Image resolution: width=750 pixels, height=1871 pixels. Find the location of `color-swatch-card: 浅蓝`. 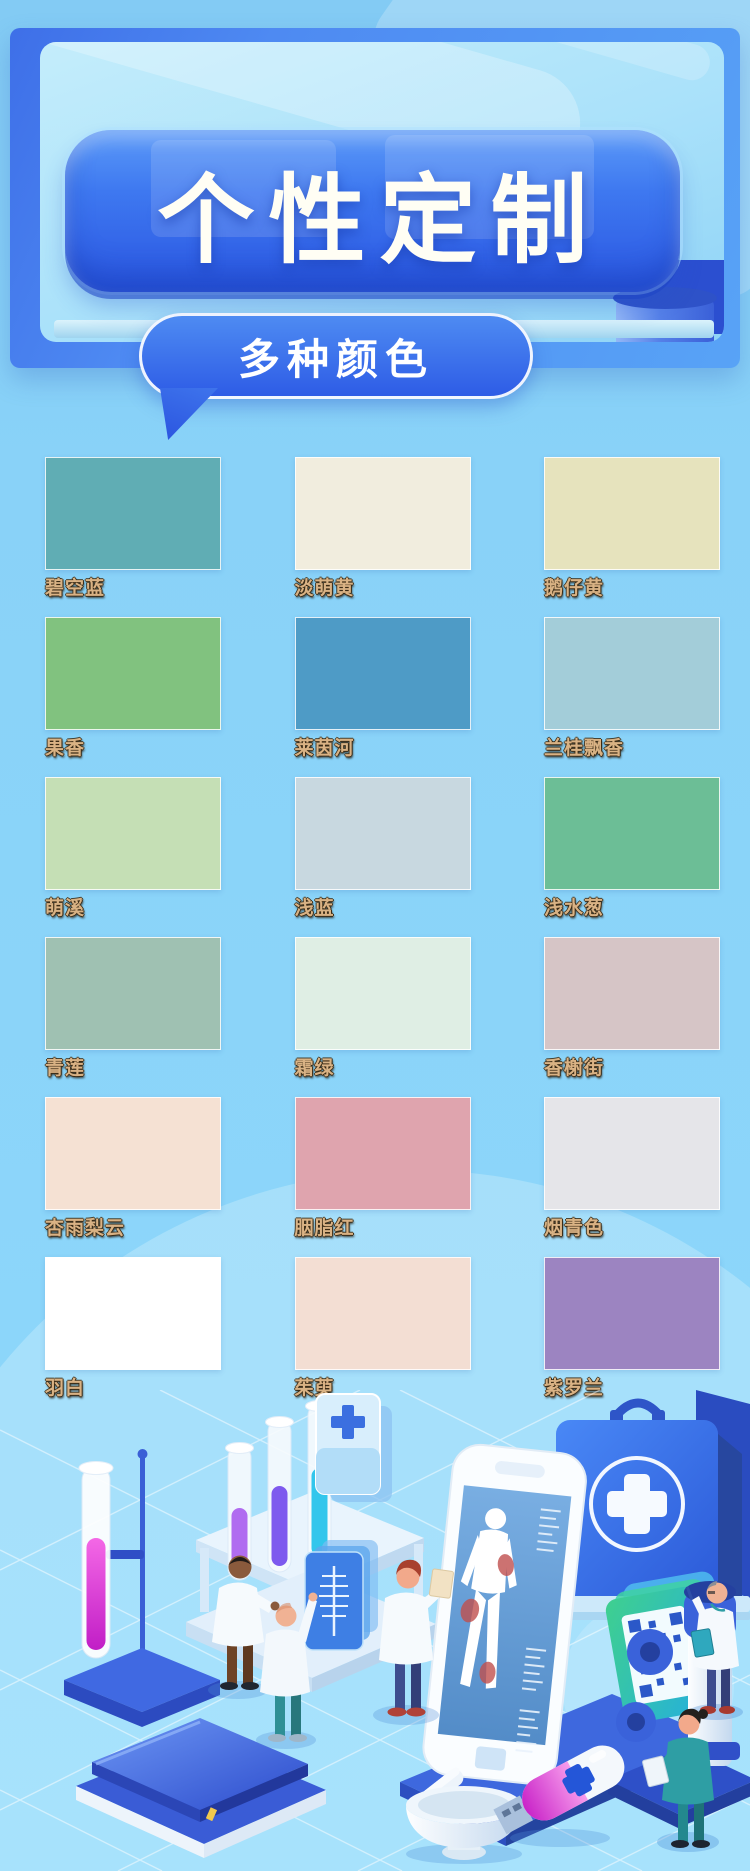

color-swatch-card: 浅蓝 is located at coordinates (382, 848).